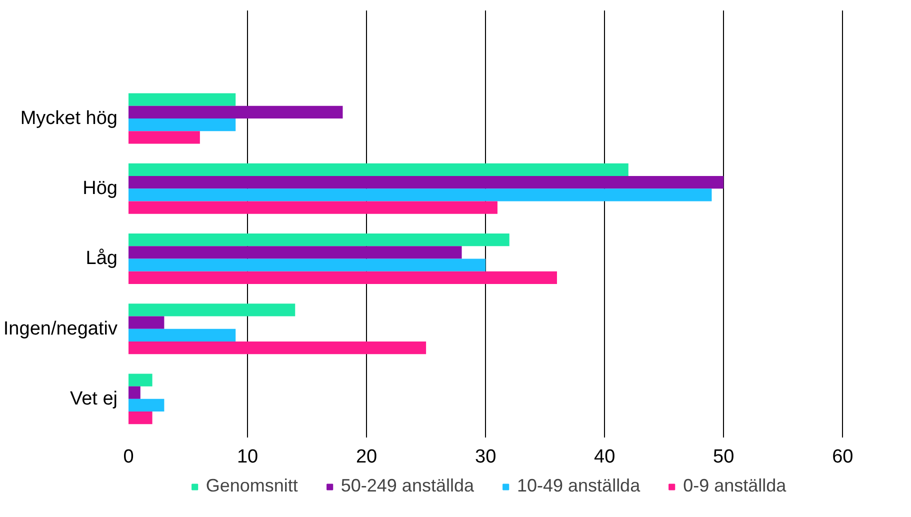 The width and height of the screenshot is (911, 517). I want to click on x-tick-label: 60, so click(843, 457).